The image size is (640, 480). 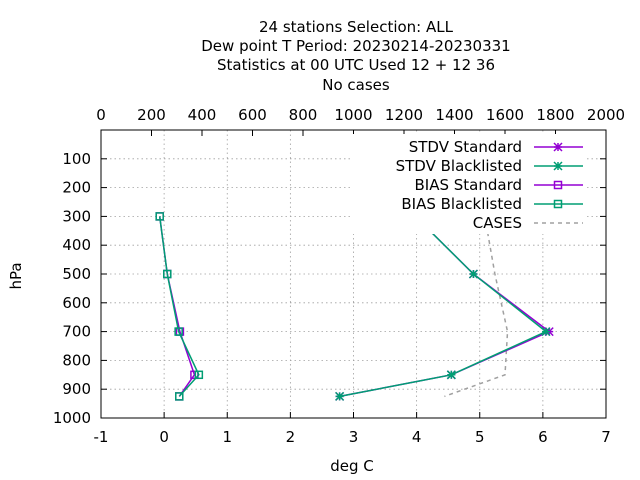 What do you see at coordinates (606, 115) in the screenshot?
I see `x2-tick-label: 2000` at bounding box center [606, 115].